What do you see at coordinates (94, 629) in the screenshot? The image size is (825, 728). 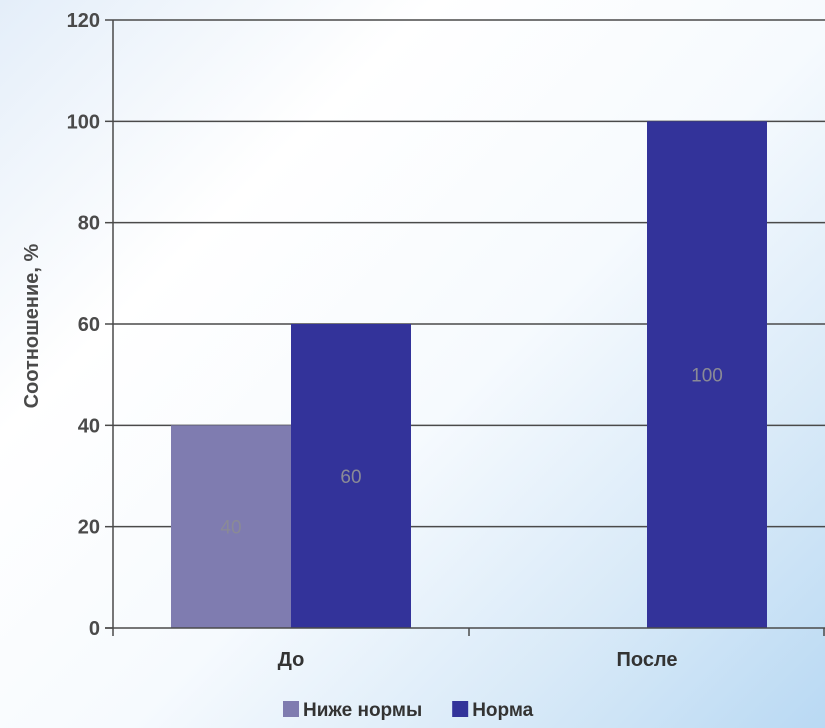 I see `y-tick-label: 0` at bounding box center [94, 629].